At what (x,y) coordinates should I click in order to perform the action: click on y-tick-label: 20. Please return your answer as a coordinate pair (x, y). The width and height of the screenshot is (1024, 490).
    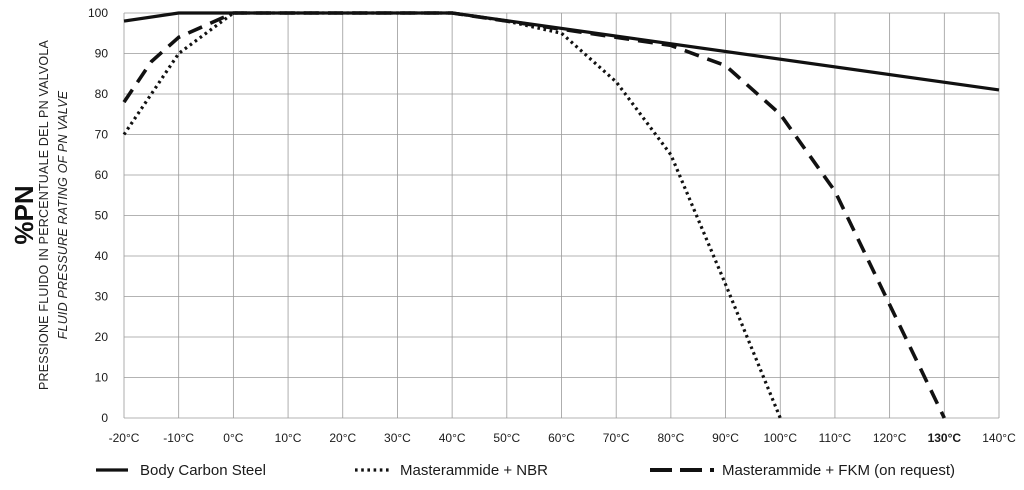
    Looking at the image, I should click on (102, 337).